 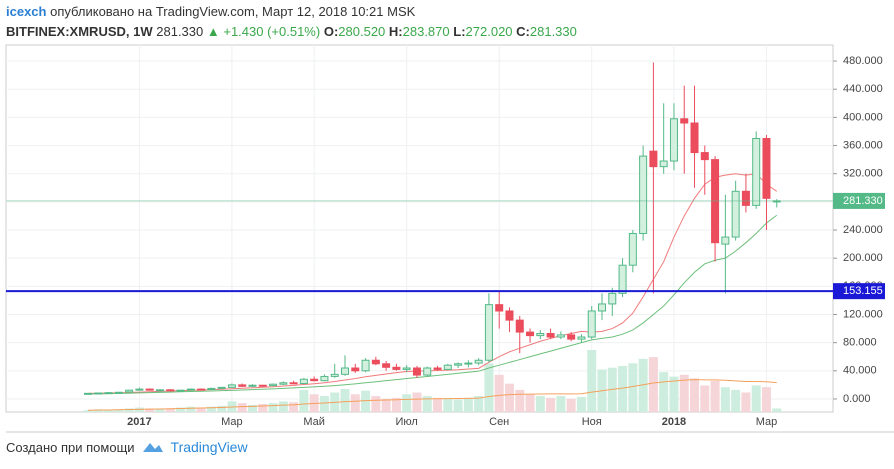 What do you see at coordinates (863, 61) in the screenshot?
I see `y-tick-label: 480.000` at bounding box center [863, 61].